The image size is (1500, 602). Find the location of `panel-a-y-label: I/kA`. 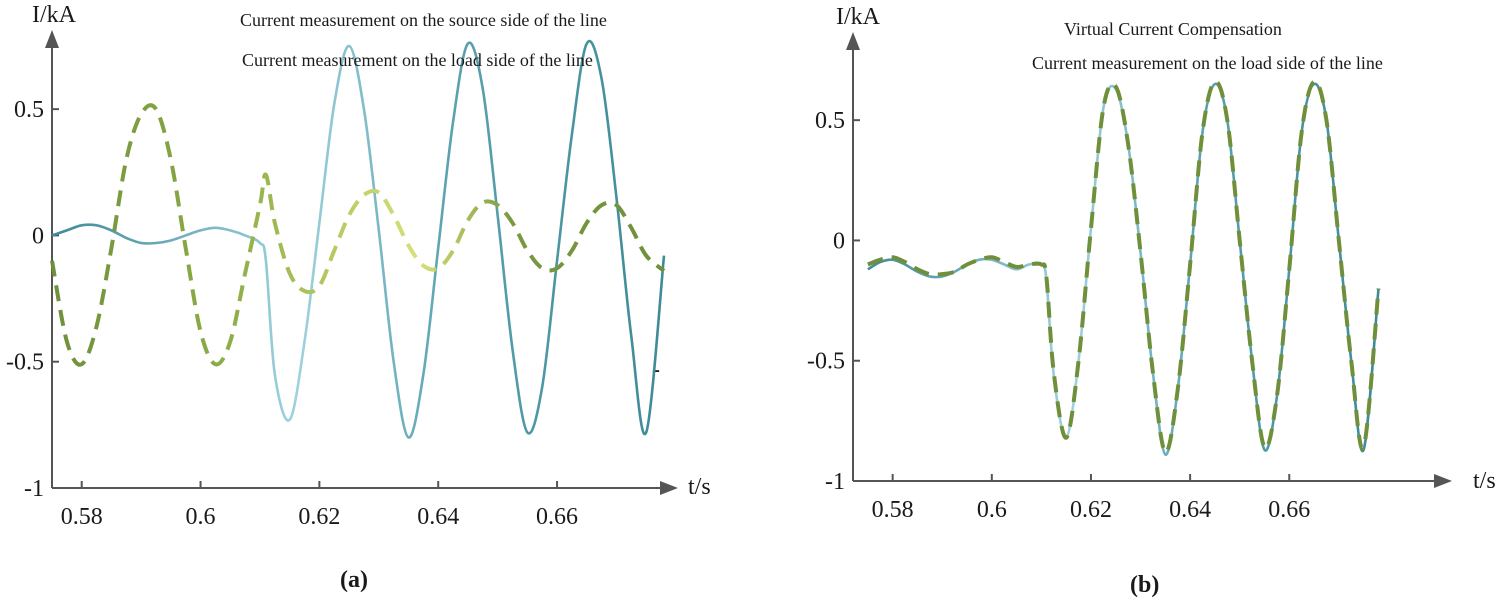

panel-a-y-label: I/kA is located at coordinates (54, 15).